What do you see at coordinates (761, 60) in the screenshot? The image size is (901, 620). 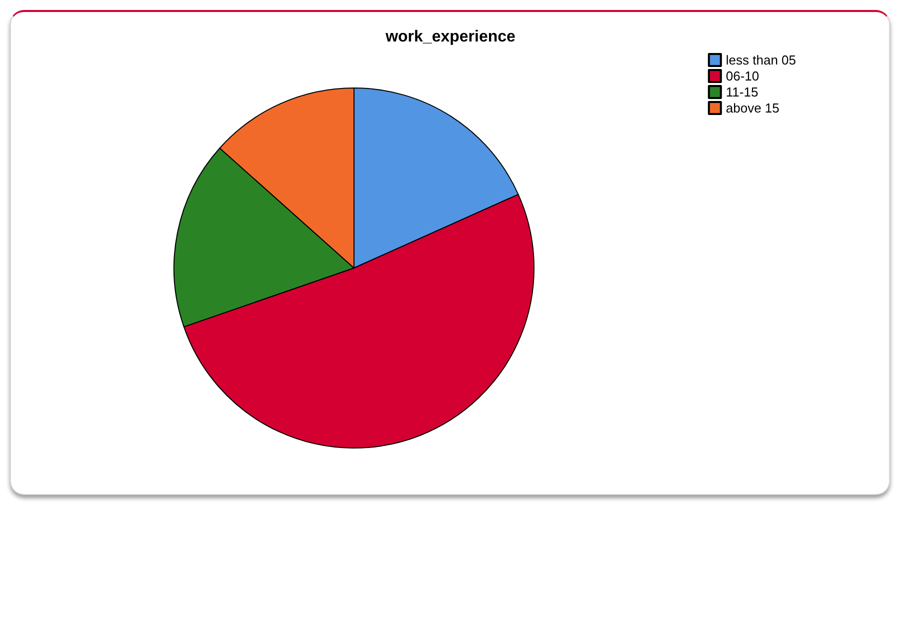 I see `legend-label: less than 05` at bounding box center [761, 60].